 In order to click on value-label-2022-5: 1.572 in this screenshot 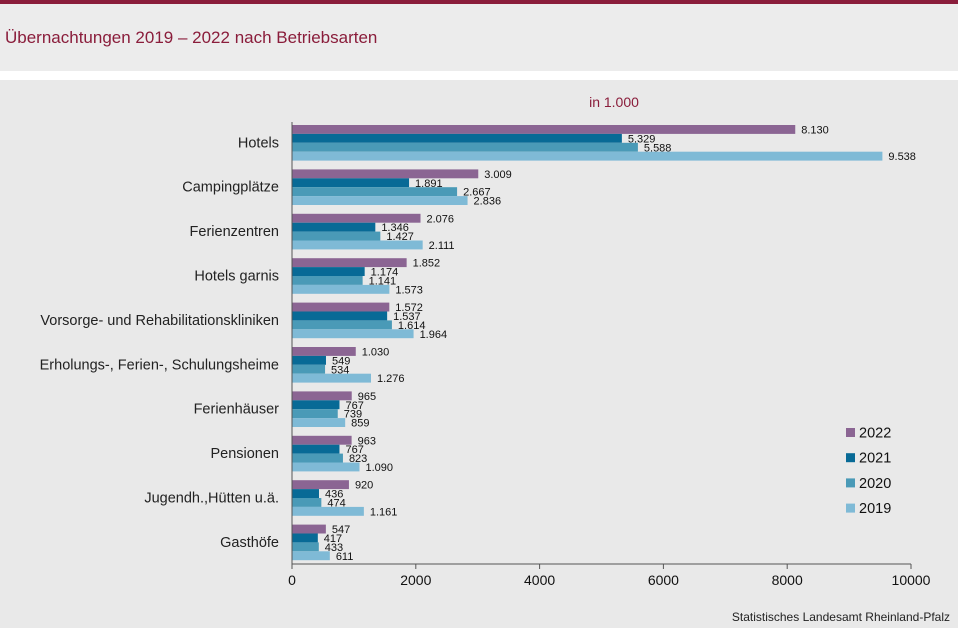, I will do `click(409, 308)`.